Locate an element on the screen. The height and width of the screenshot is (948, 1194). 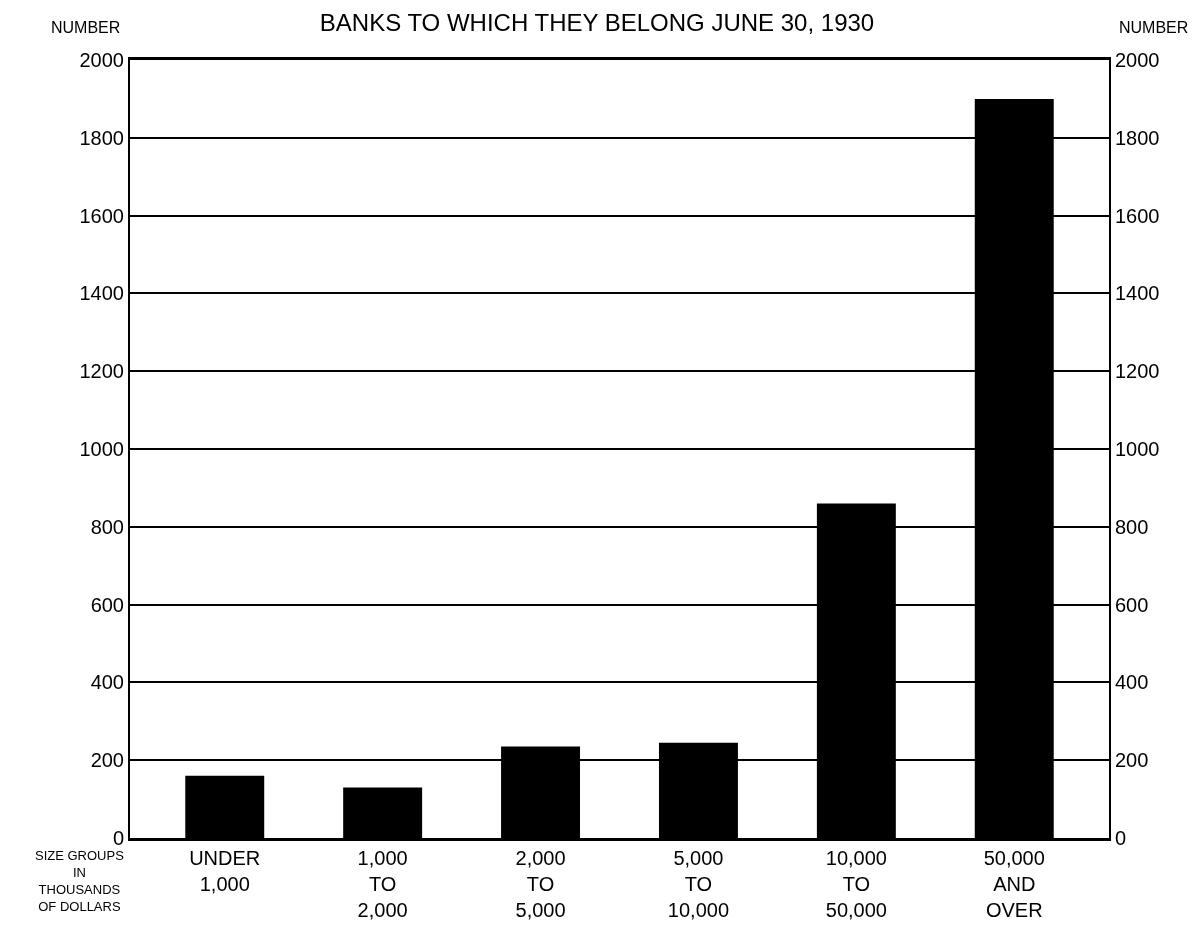
y2-tick-label: 1200 is located at coordinates (1137, 371).